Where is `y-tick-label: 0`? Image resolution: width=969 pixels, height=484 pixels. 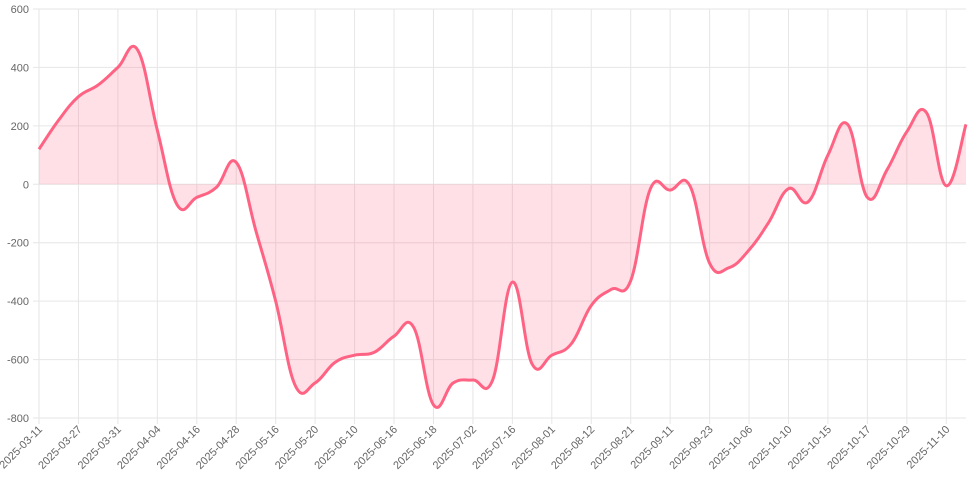
y-tick-label: 0 is located at coordinates (26, 185).